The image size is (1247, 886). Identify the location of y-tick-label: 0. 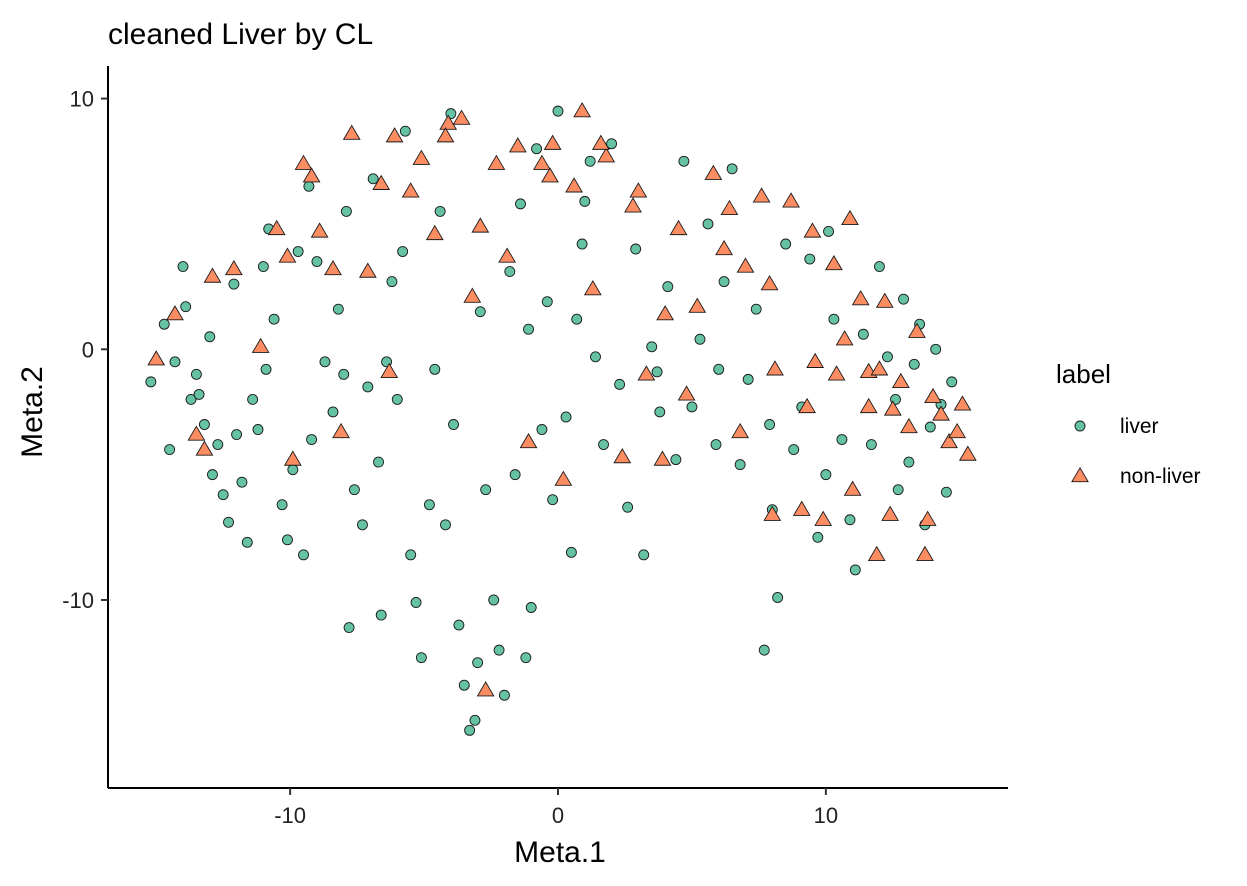
(88, 349).